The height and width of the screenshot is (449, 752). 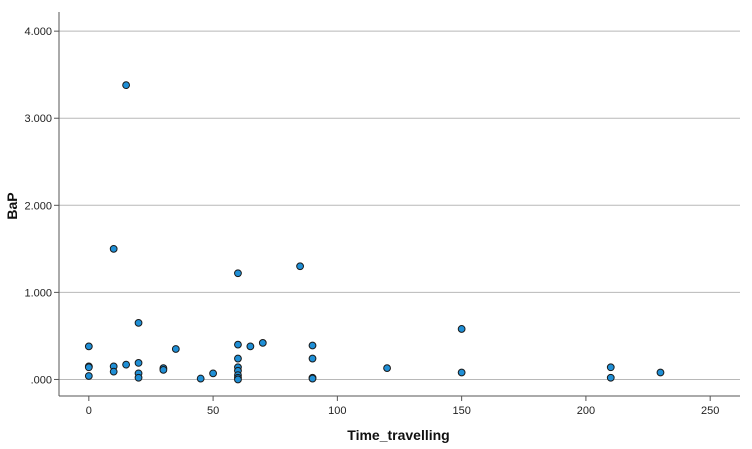 I want to click on x-tick-label: 250, so click(x=710, y=411).